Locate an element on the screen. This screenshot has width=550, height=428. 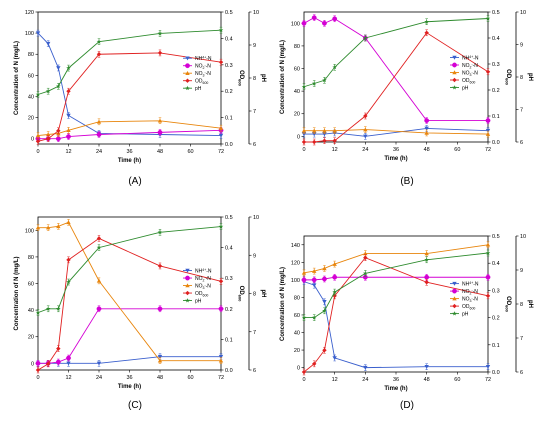
y3-tick-label: 8 is located at coordinates (254, 79).